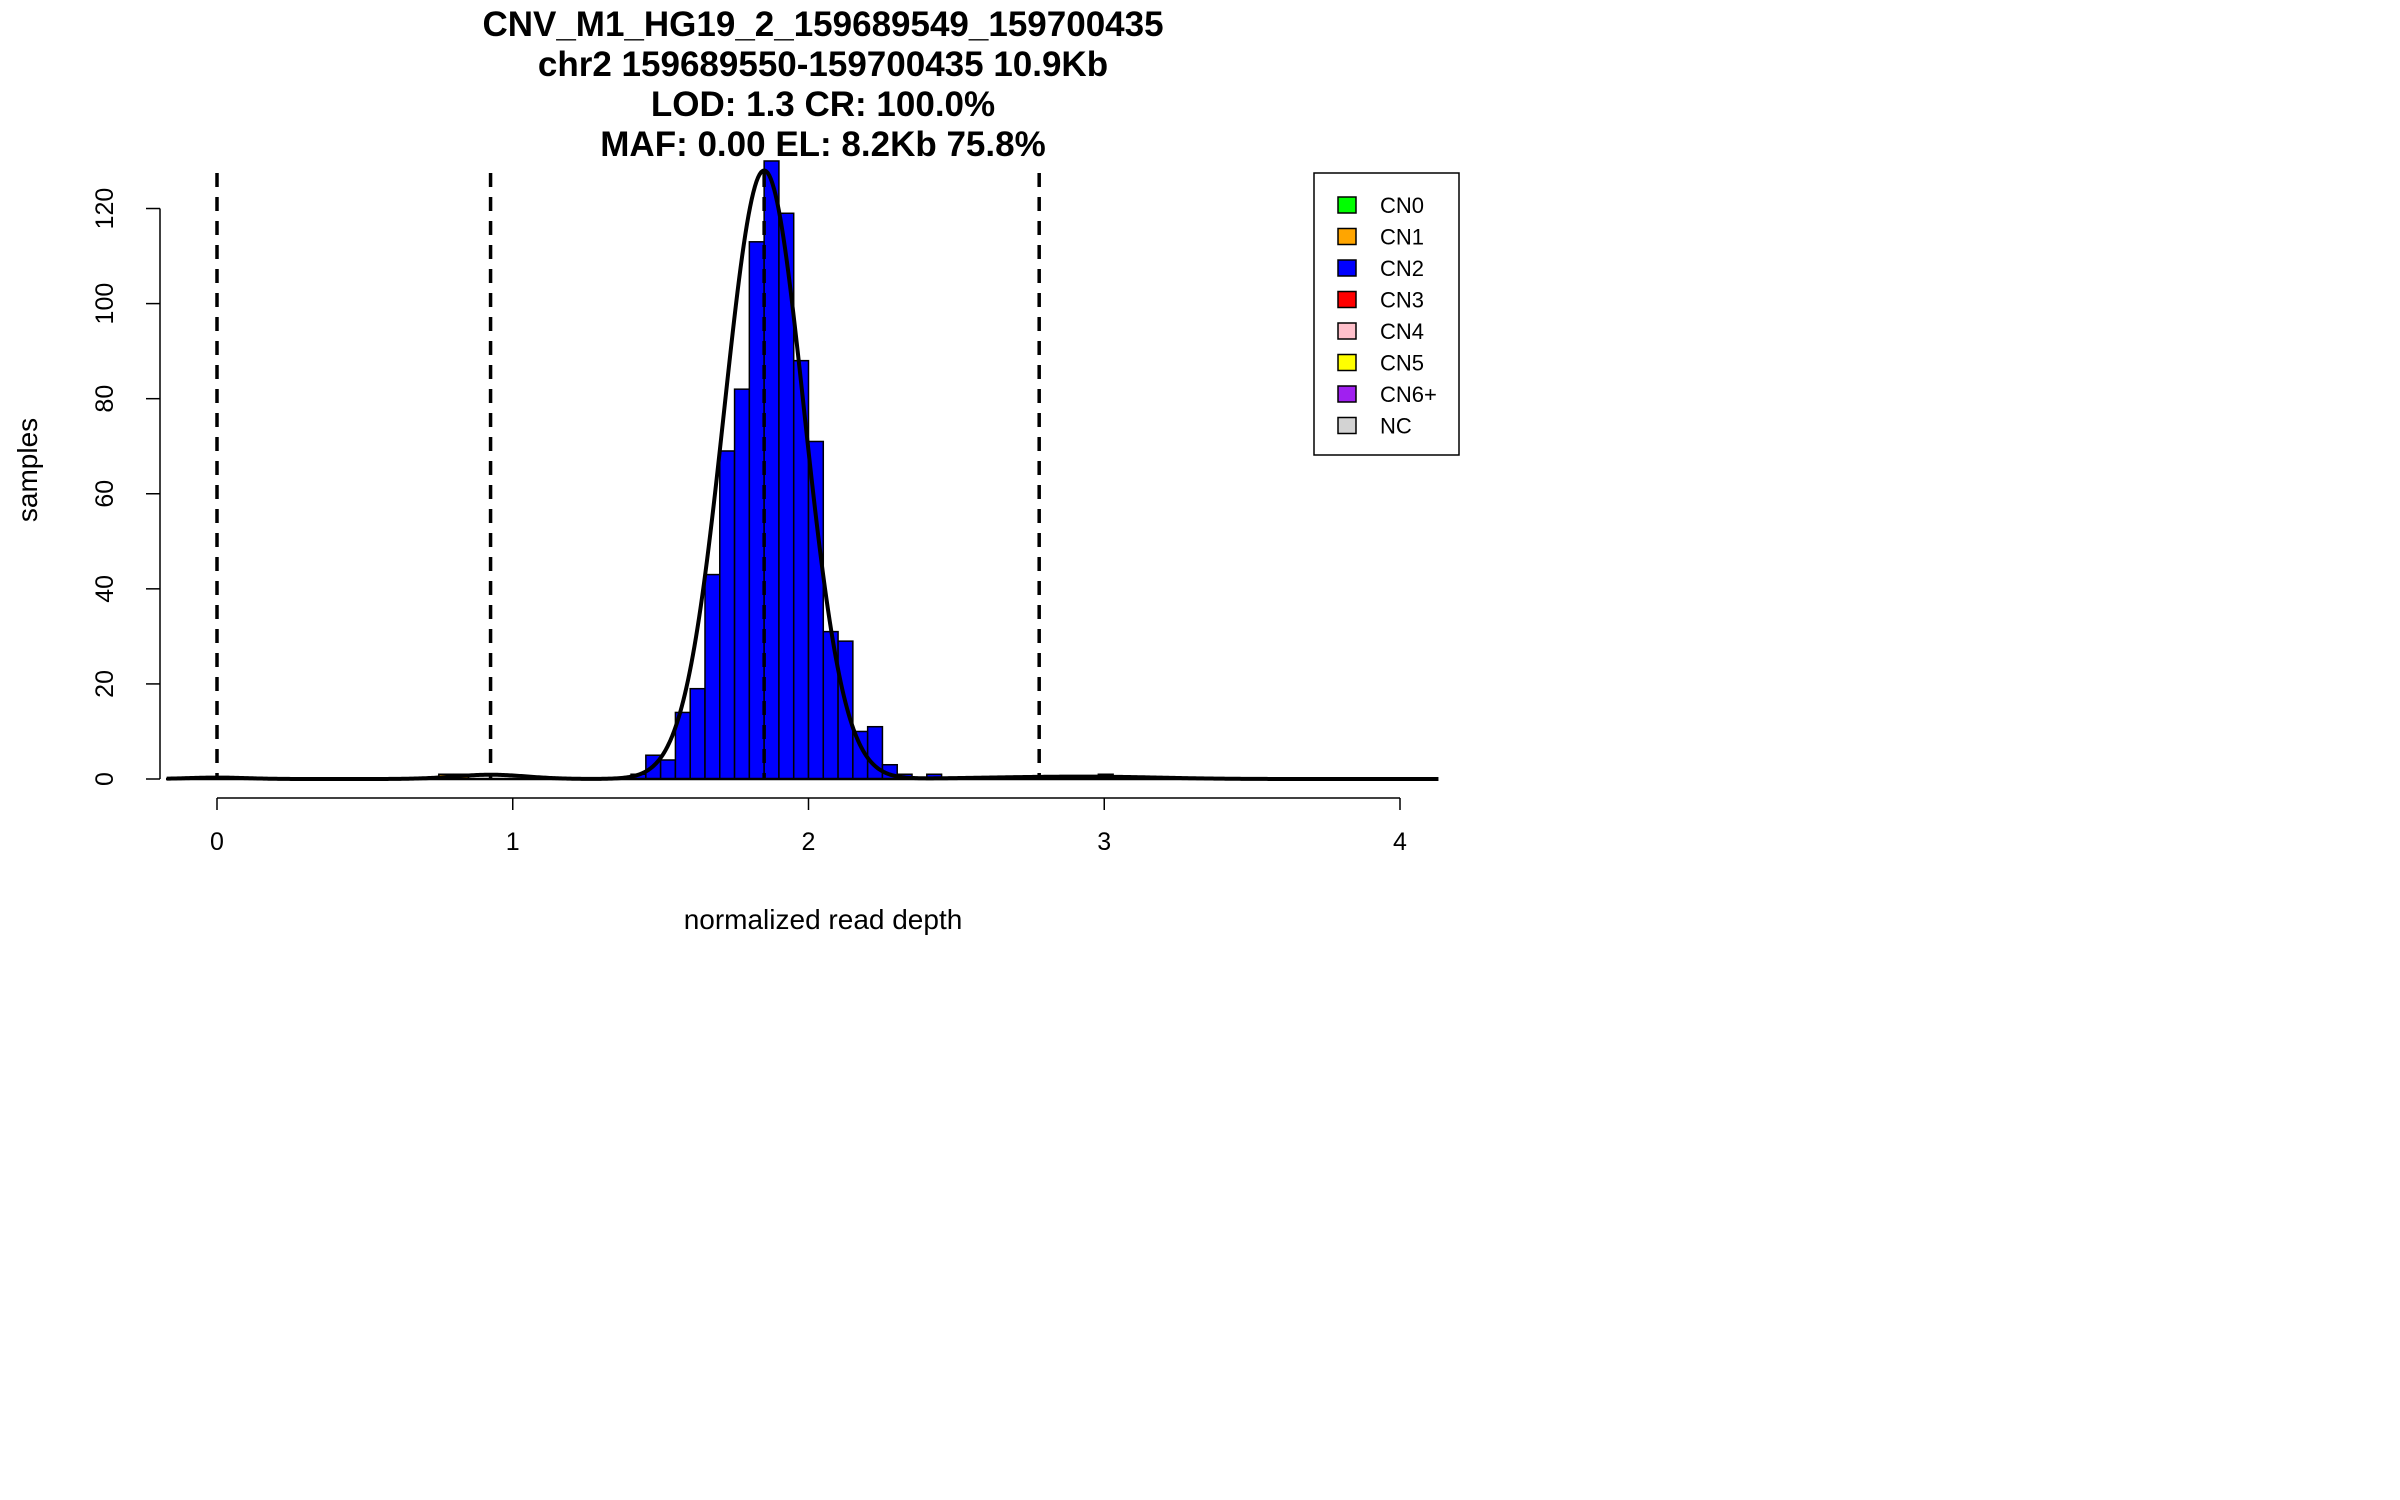 The width and height of the screenshot is (2400, 1500). What do you see at coordinates (1402, 363) in the screenshot?
I see `legend-label-cn5: CN5` at bounding box center [1402, 363].